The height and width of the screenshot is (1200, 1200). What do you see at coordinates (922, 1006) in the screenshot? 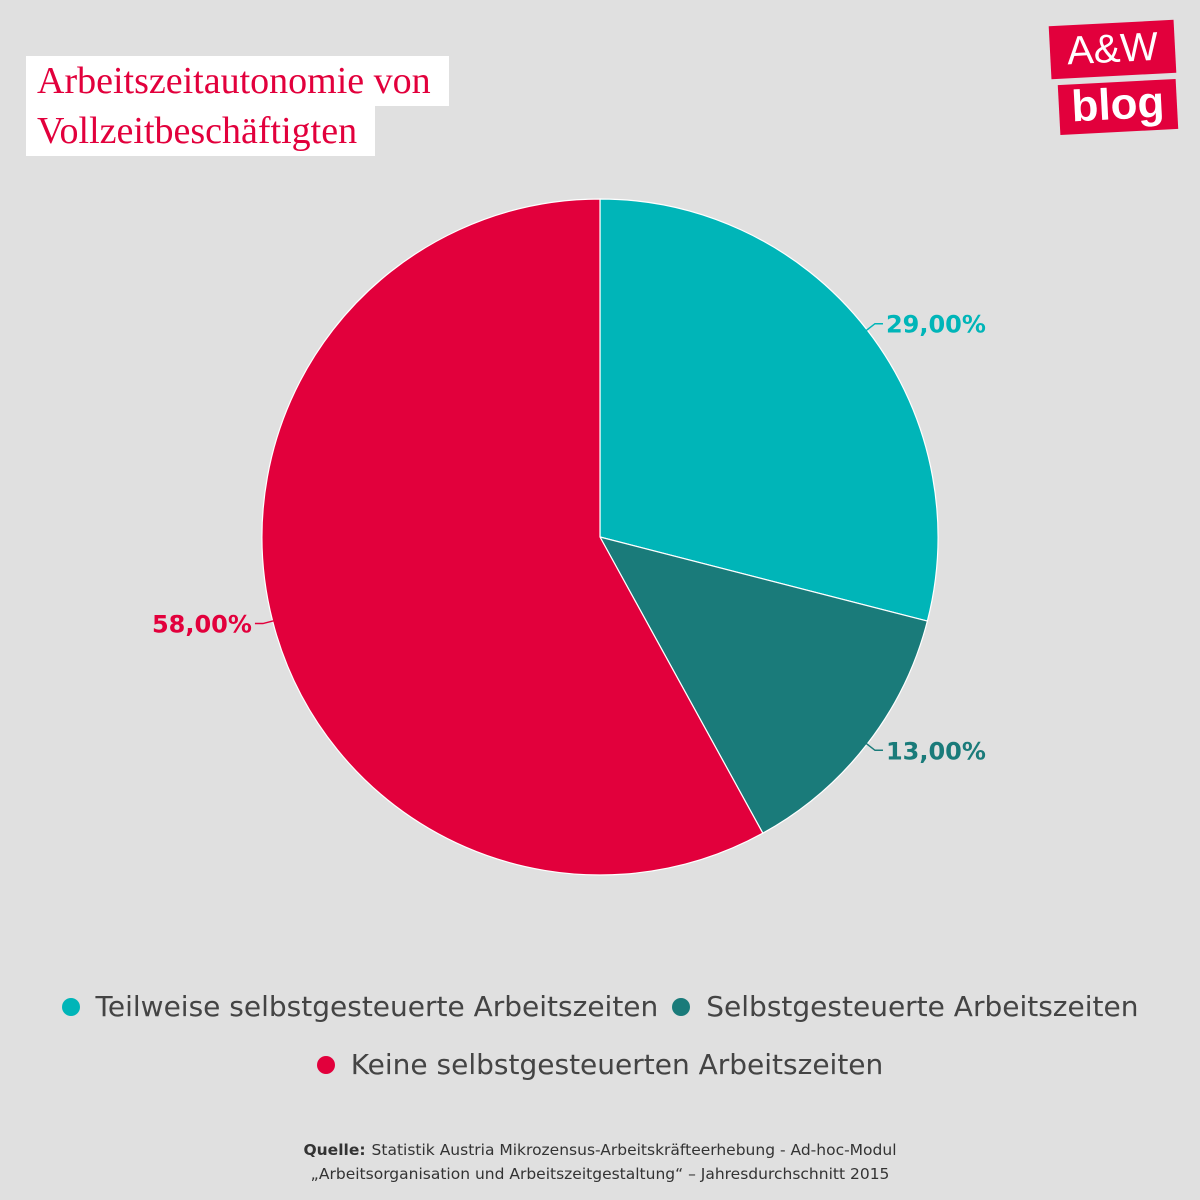
I see `legend-label-selbstgesteuert: Selbstgesteuerte Arbeitszeiten` at bounding box center [922, 1006].